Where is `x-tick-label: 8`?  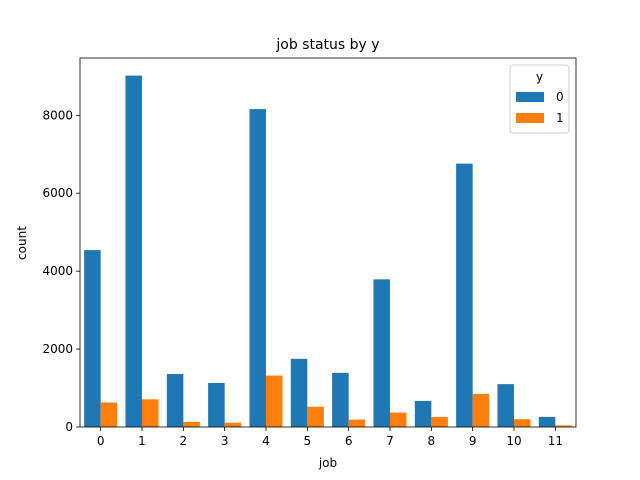 x-tick-label: 8 is located at coordinates (432, 441).